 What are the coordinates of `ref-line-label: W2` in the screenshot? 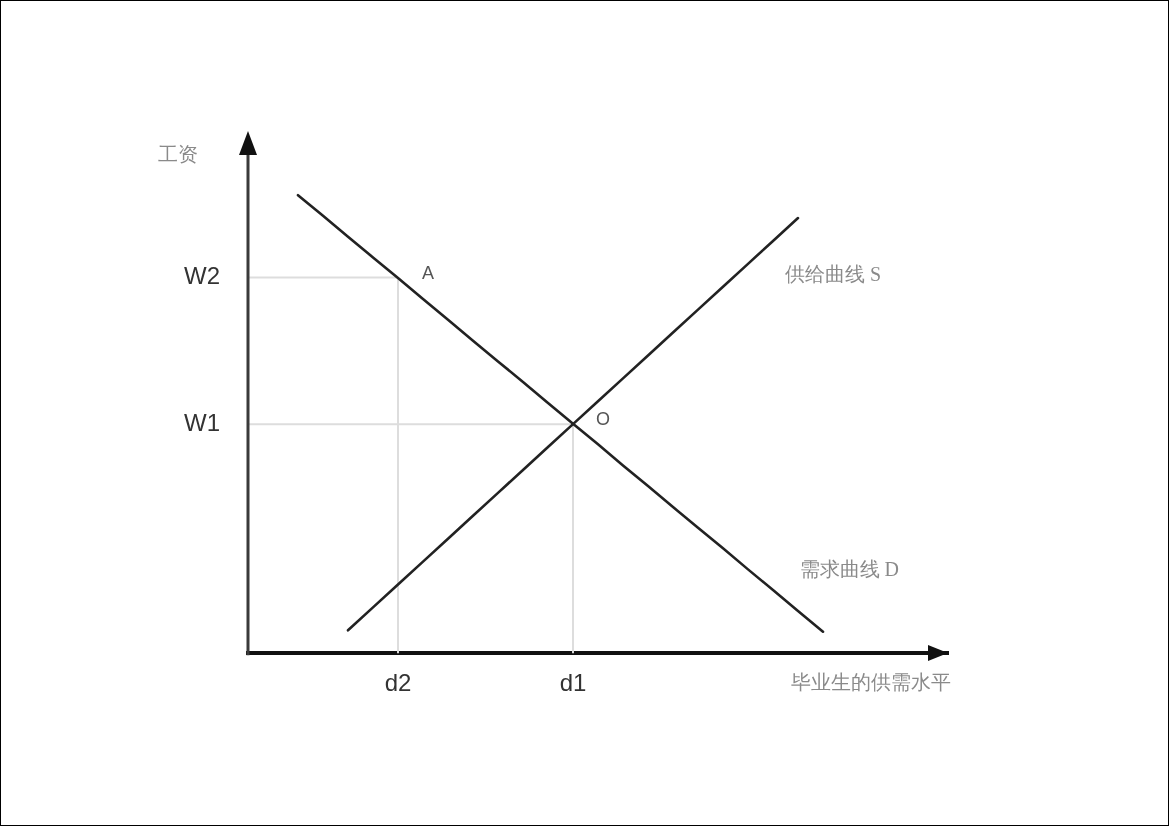 It's located at (202, 276).